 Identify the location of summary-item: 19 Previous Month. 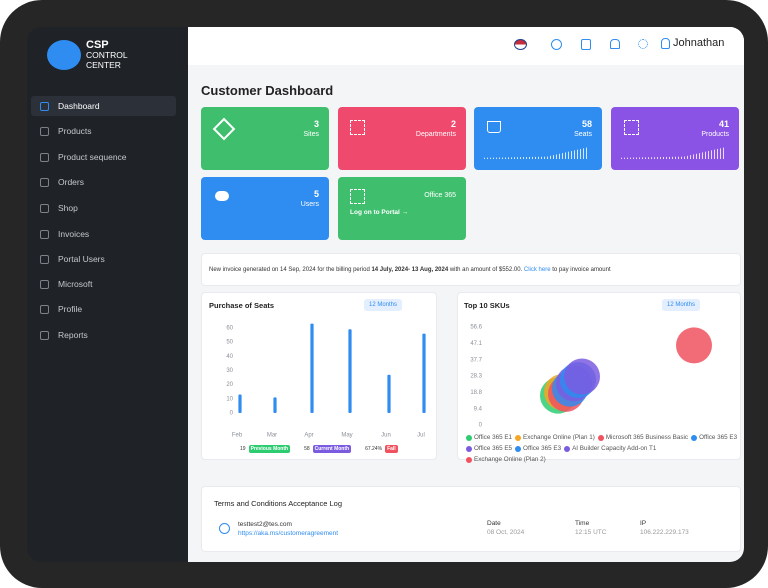
(265, 449).